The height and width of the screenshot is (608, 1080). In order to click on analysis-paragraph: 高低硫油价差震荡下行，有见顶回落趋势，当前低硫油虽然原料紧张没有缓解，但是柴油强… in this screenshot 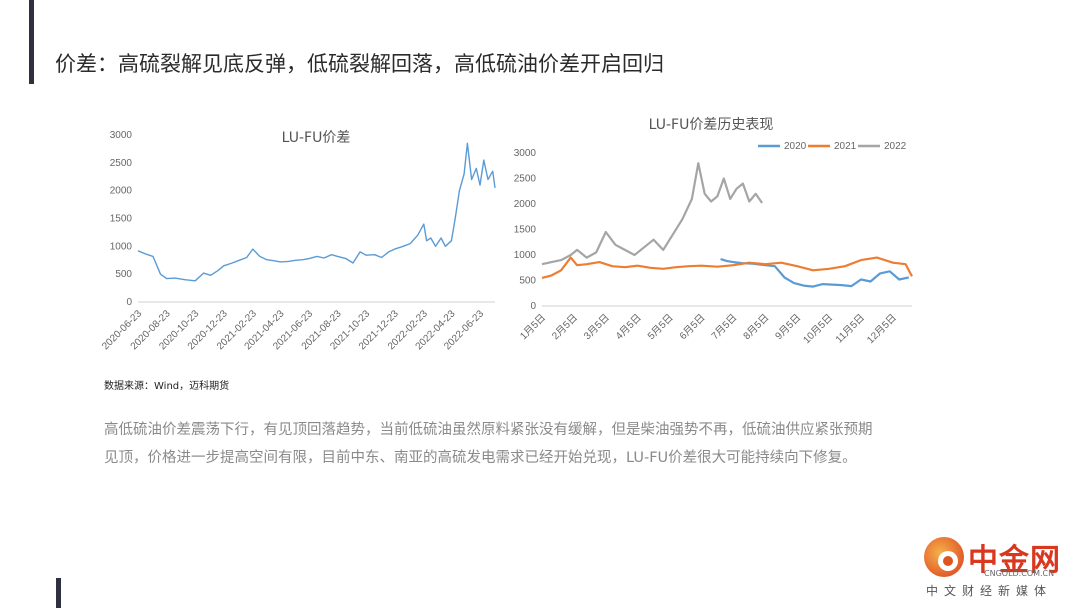, I will do `click(488, 444)`.